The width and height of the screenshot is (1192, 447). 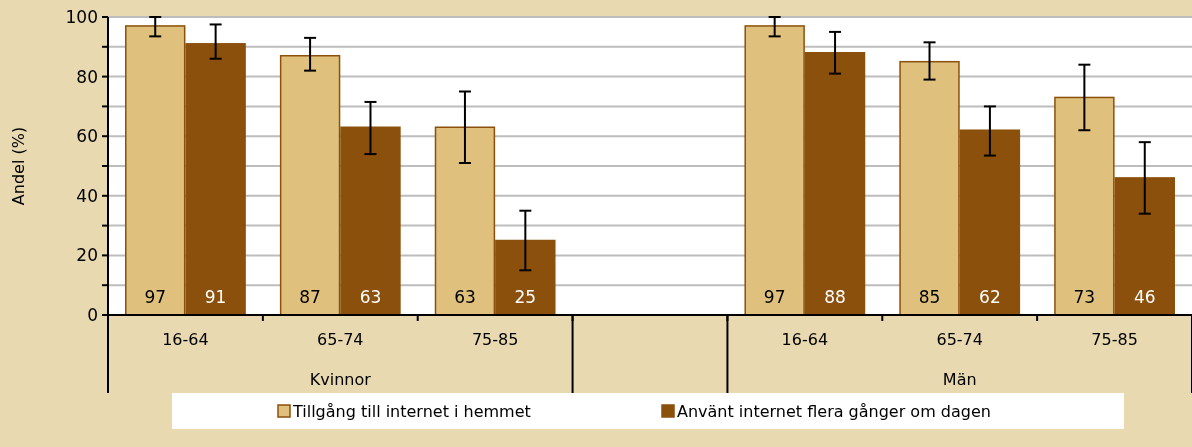 What do you see at coordinates (87, 255) in the screenshot?
I see `y-tick-label: 20` at bounding box center [87, 255].